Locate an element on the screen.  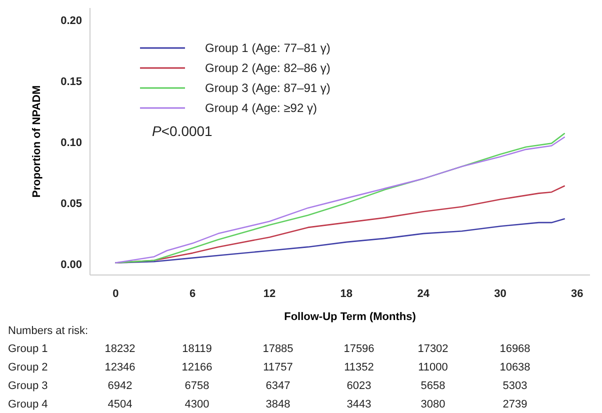
x-tick-label: 0 is located at coordinates (115, 294).